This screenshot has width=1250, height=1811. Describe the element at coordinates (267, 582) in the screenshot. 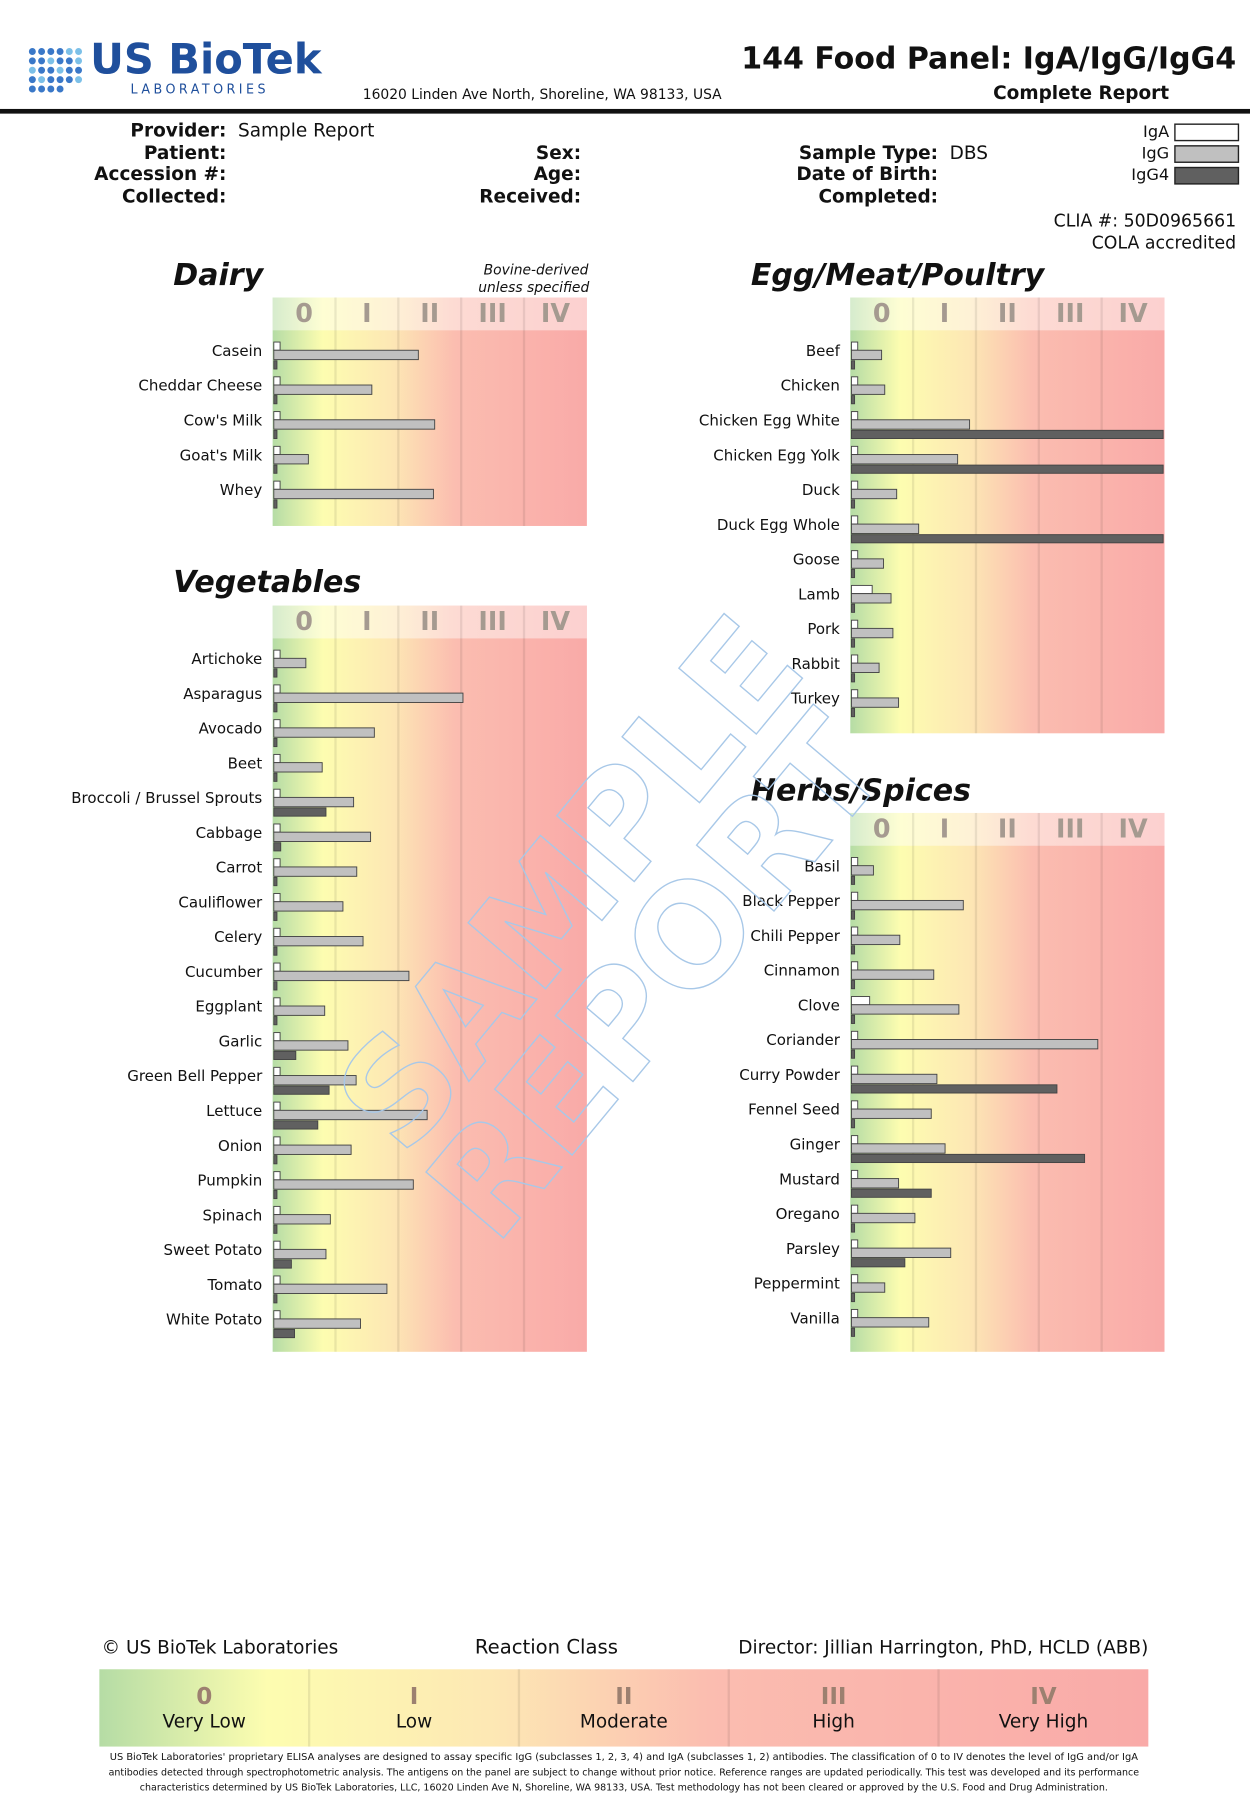

I see `section-title: Vegetables` at that location.